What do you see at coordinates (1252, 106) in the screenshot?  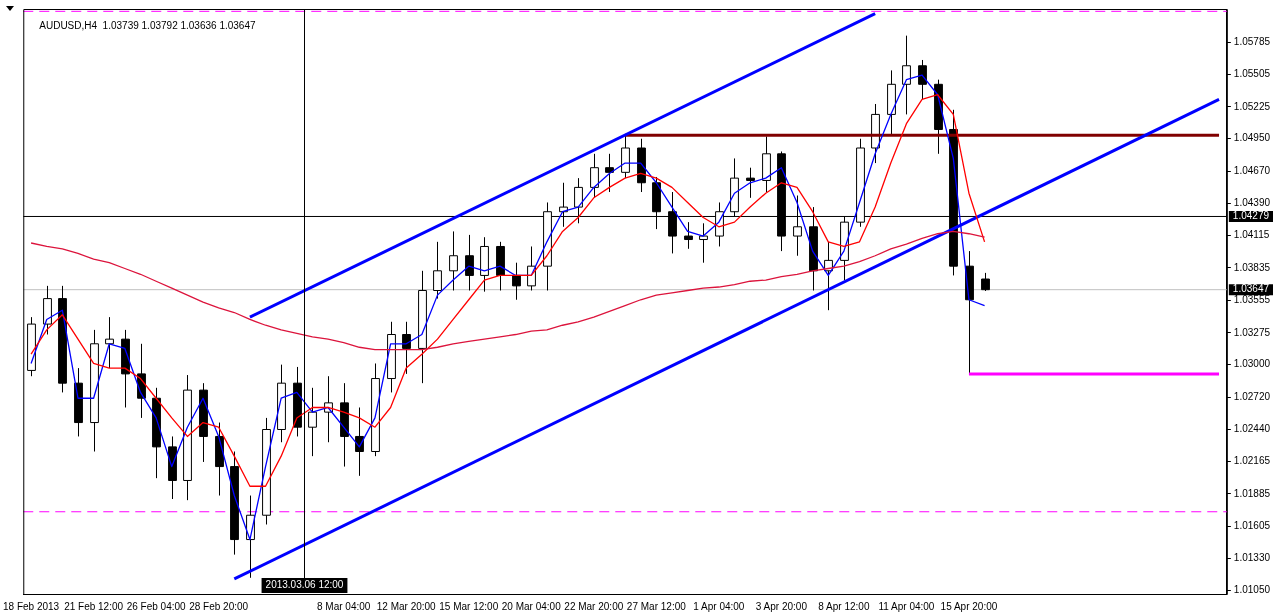 I see `y-tick-label: 1.05225` at bounding box center [1252, 106].